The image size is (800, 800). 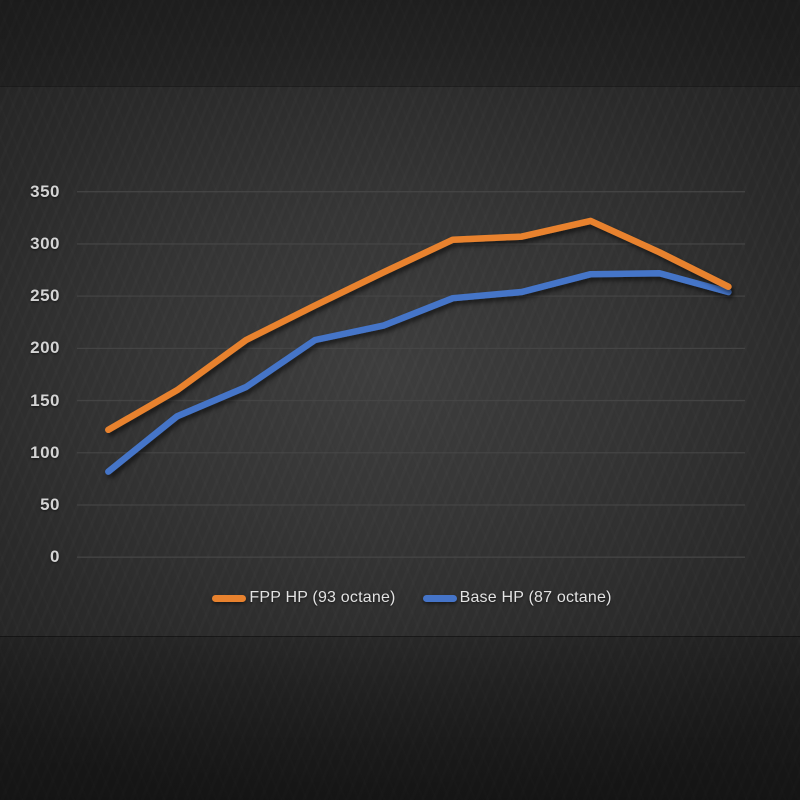 I want to click on legend-marker-base, so click(x=439, y=598).